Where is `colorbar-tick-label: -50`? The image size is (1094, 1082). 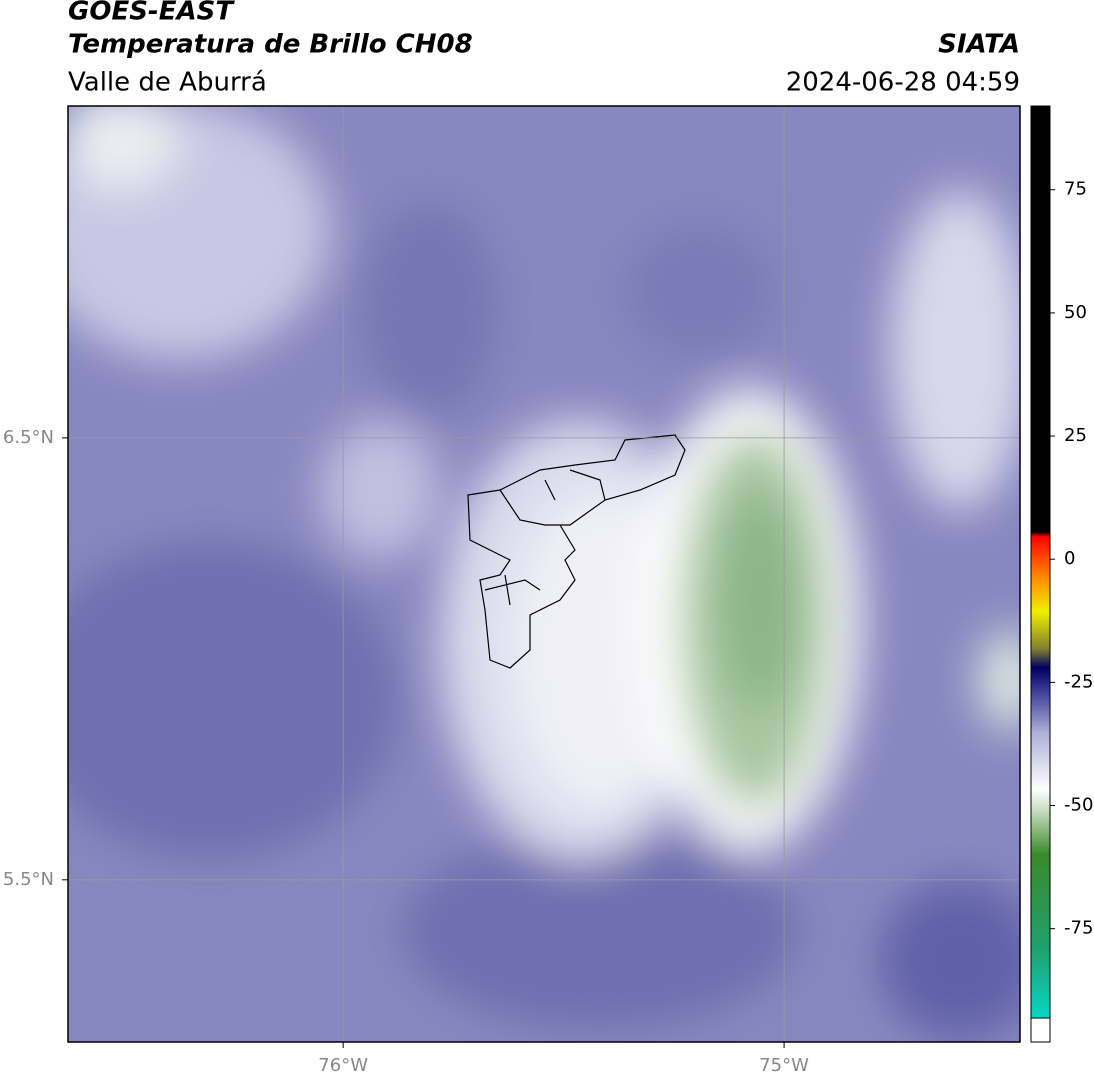
colorbar-tick-label: -50 is located at coordinates (1078, 805).